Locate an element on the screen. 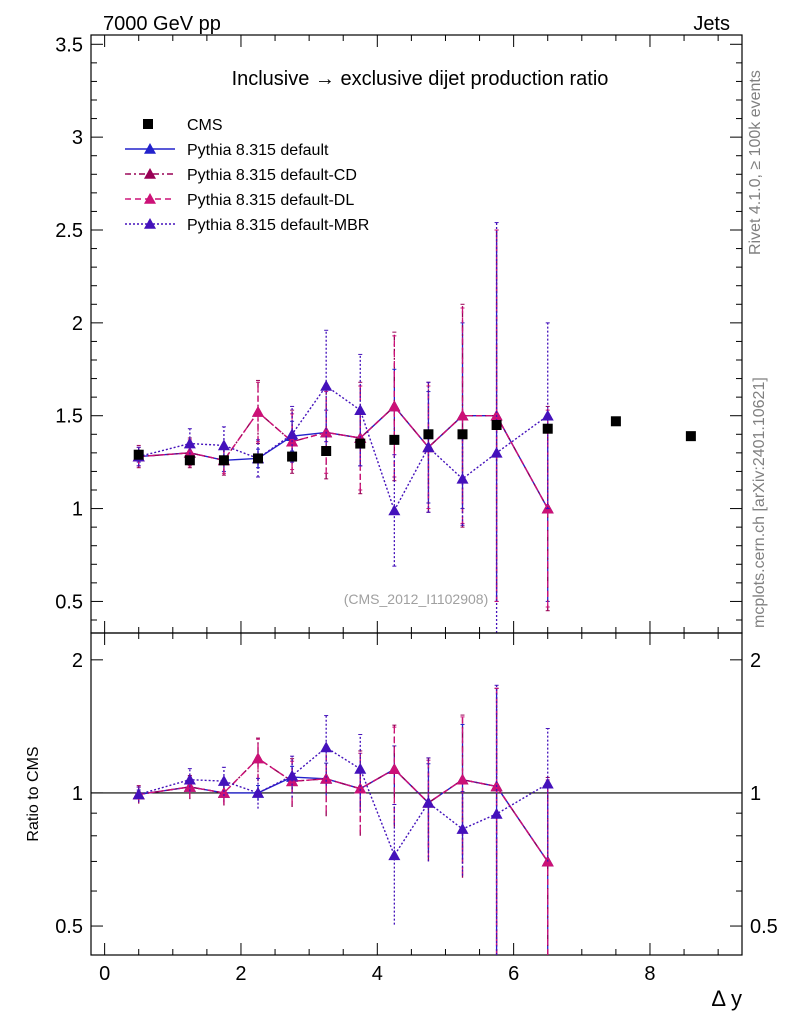 This screenshot has width=786, height=1024. analysis-watermark: (CMS_2012_I1102908) is located at coordinates (416, 599).